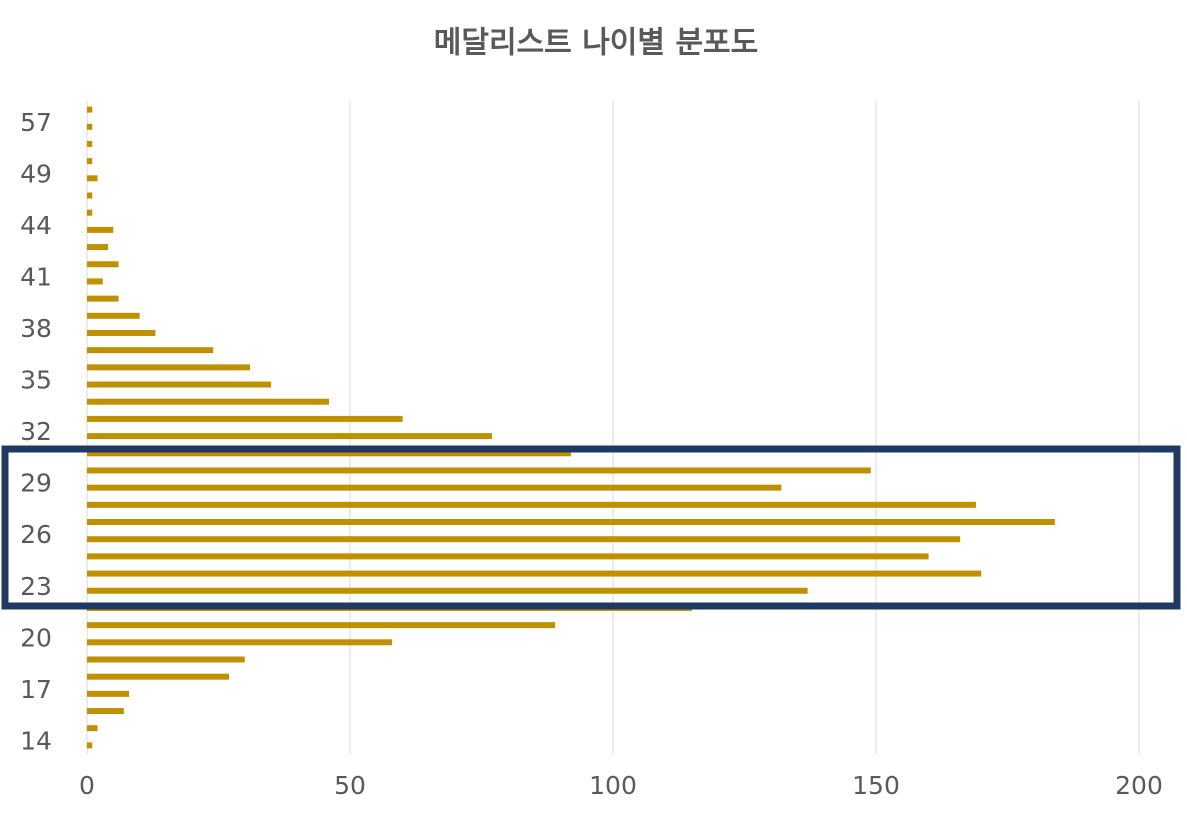 Image resolution: width=1187 pixels, height=820 pixels. Describe the element at coordinates (36, 225) in the screenshot. I see `y-tick-label: 44` at that location.